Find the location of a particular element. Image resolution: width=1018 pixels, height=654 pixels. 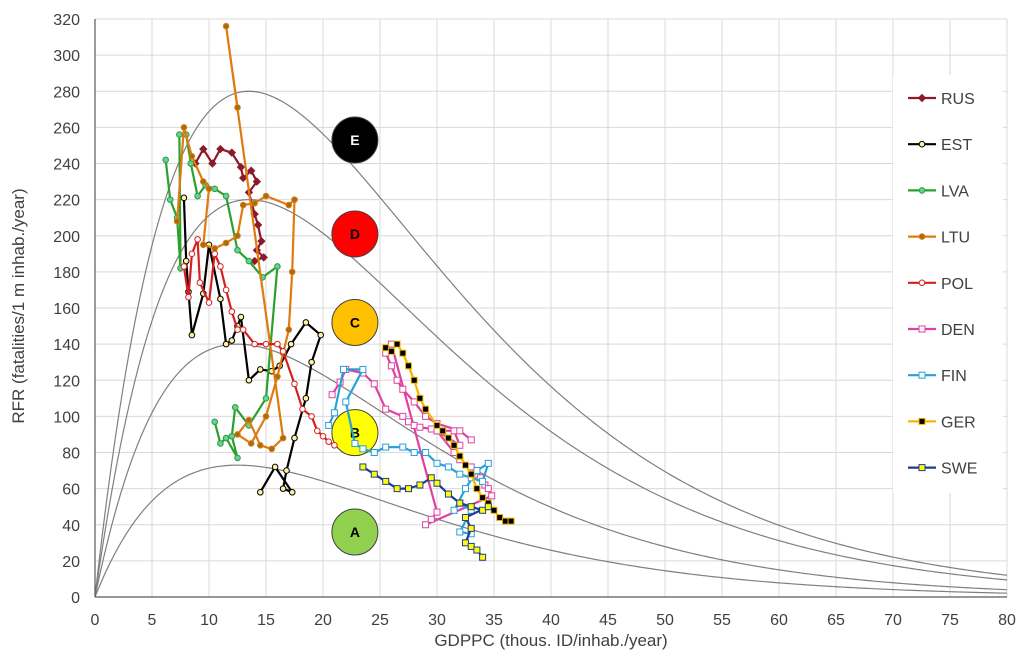

y-tick-label: 320 is located at coordinates (66, 20).